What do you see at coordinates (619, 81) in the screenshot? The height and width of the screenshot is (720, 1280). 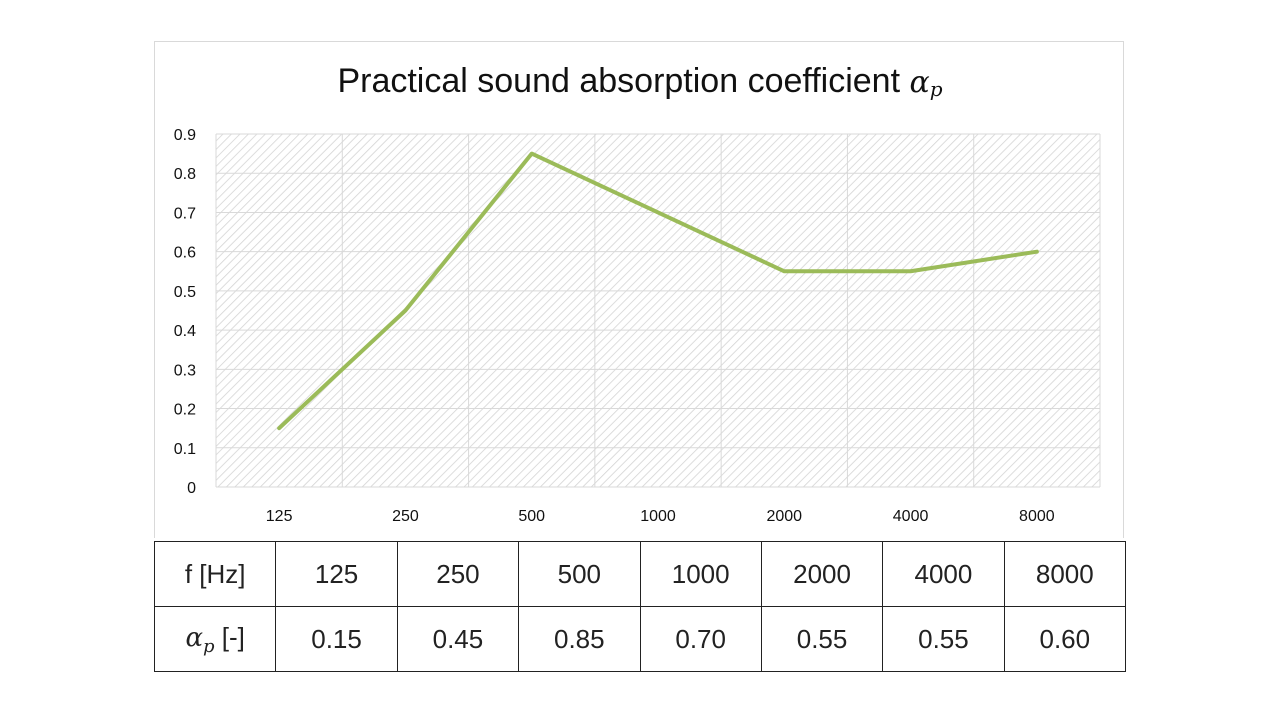 I see `chart-title-text: Practical sound absorption coefficient` at bounding box center [619, 81].